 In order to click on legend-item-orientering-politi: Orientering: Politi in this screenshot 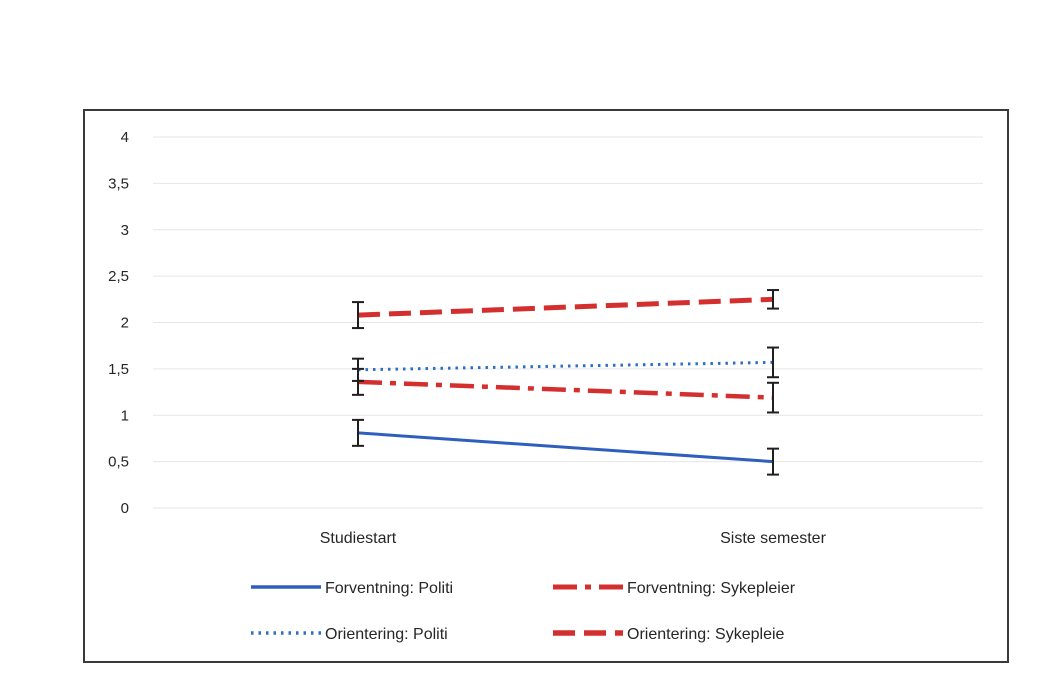, I will do `click(349, 634)`.